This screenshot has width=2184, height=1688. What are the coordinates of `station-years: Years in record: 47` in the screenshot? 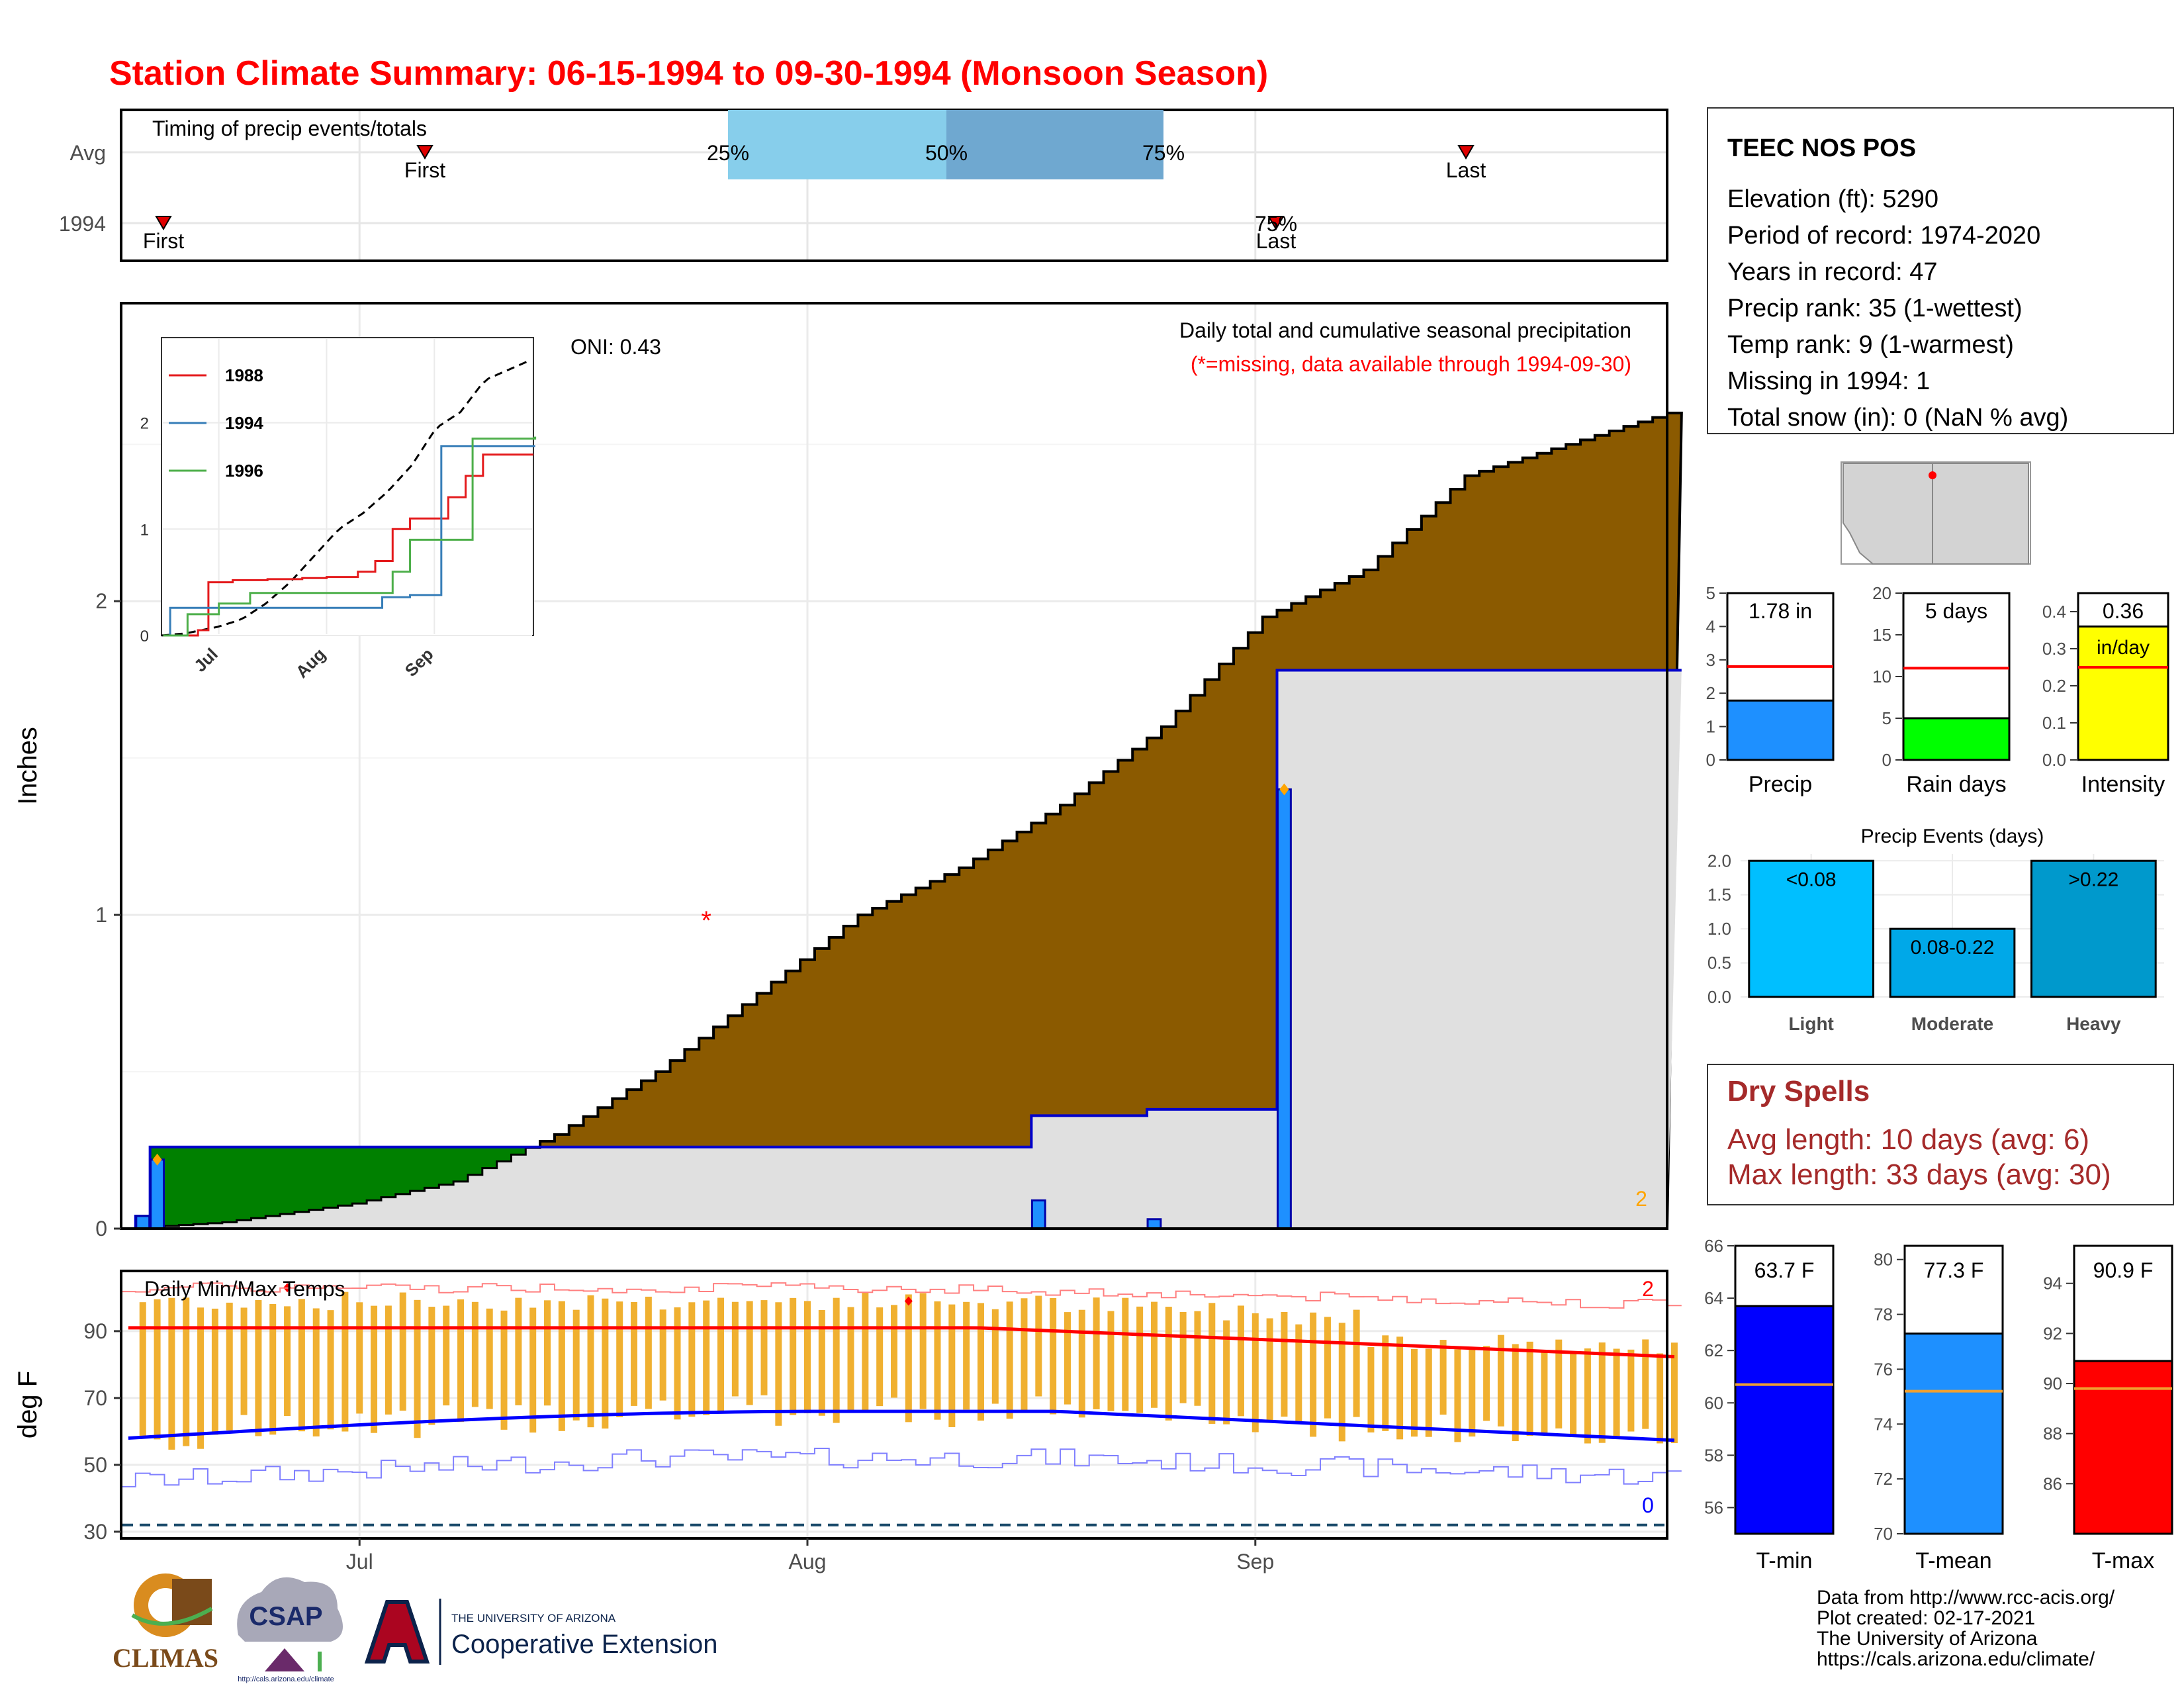 It's located at (1832, 272).